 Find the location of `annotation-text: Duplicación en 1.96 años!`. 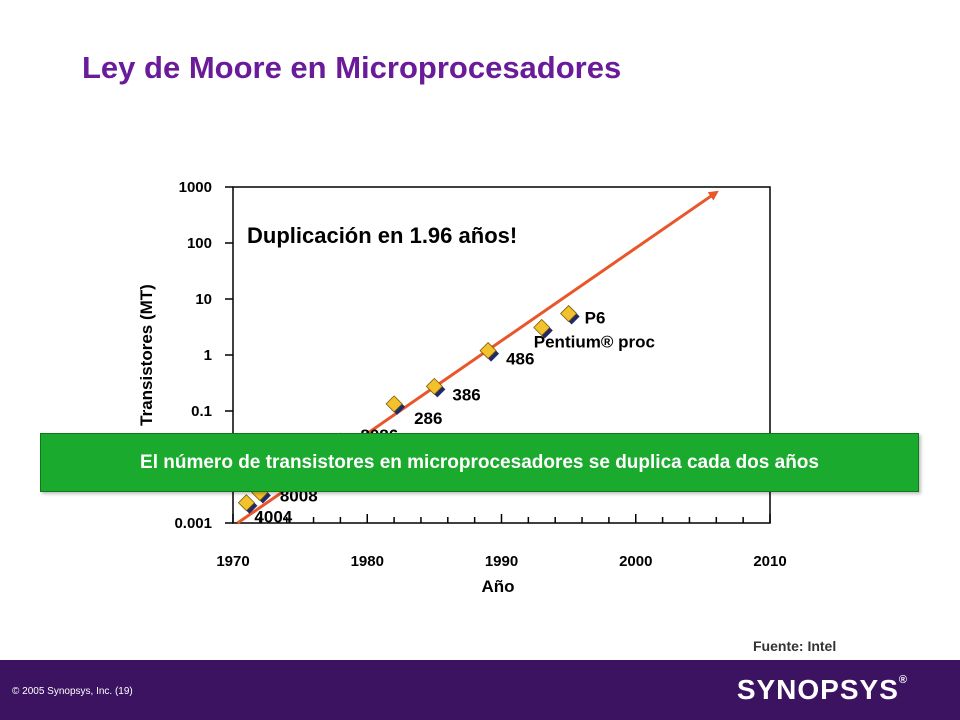

annotation-text: Duplicación en 1.96 años! is located at coordinates (382, 235).